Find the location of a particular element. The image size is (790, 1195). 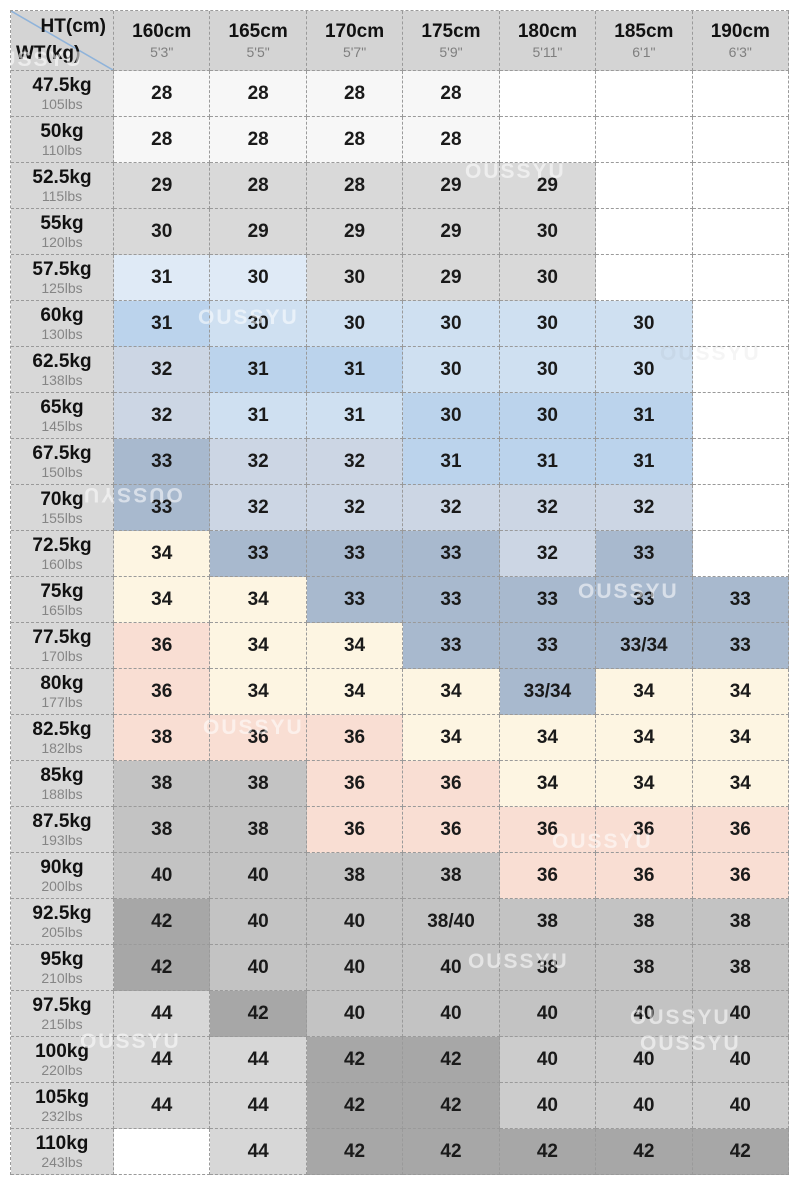

row-weight-lbs: 188lbs is located at coordinates (62, 794).